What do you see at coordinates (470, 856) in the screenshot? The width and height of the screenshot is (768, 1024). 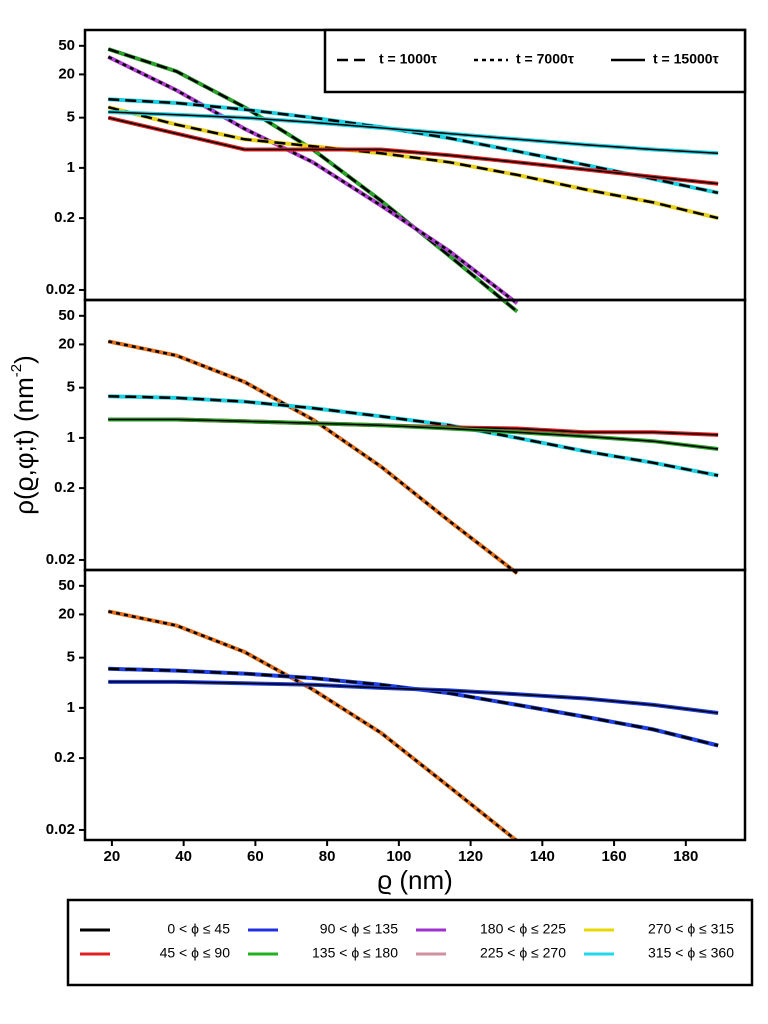 I see `x-tick-label: 120` at bounding box center [470, 856].